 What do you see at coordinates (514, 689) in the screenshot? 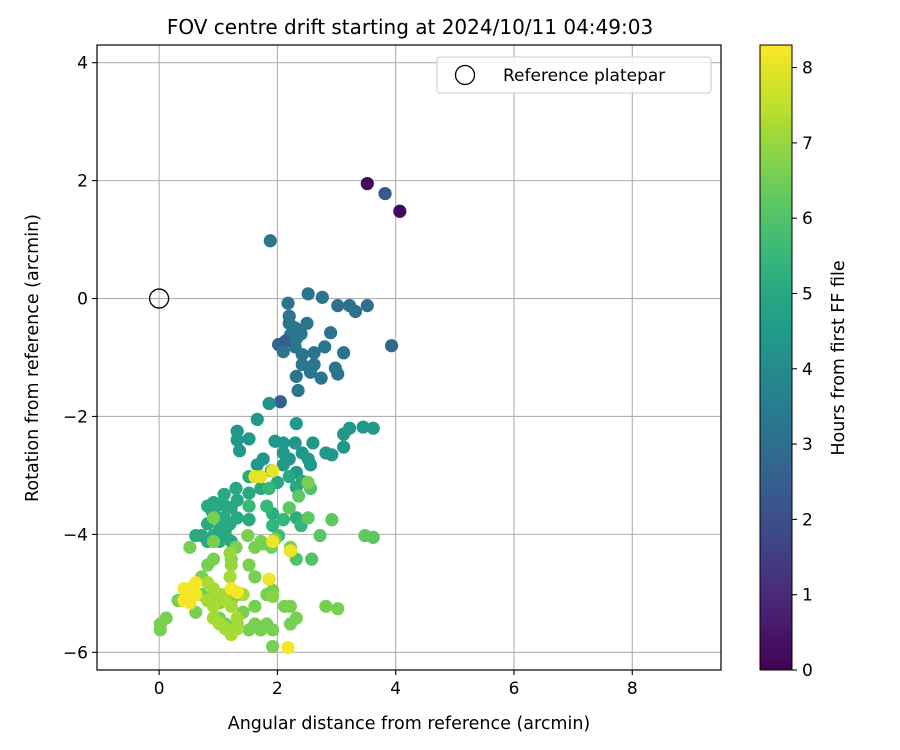
I see `x-tick-label: 6` at bounding box center [514, 689].